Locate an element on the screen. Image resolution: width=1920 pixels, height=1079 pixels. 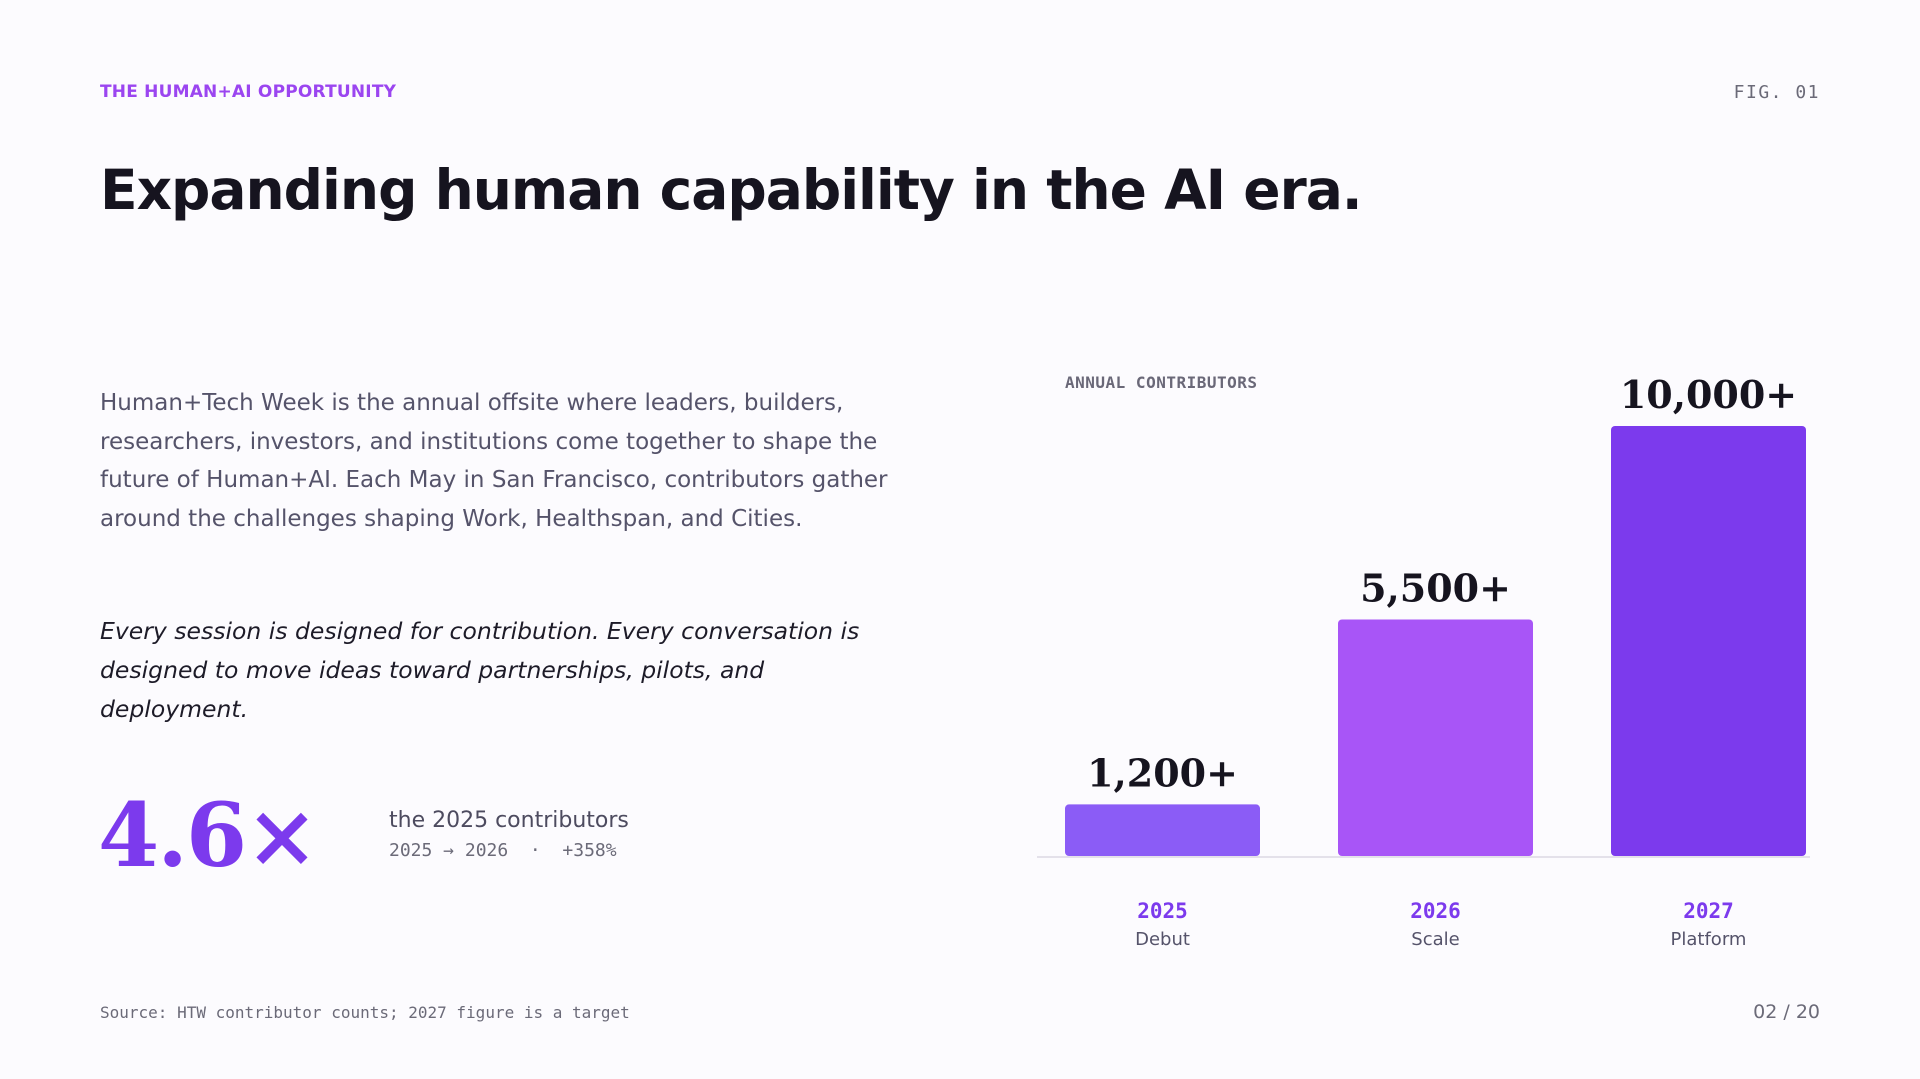
growth-caption: the 2025 contributors is located at coordinates (509, 820).